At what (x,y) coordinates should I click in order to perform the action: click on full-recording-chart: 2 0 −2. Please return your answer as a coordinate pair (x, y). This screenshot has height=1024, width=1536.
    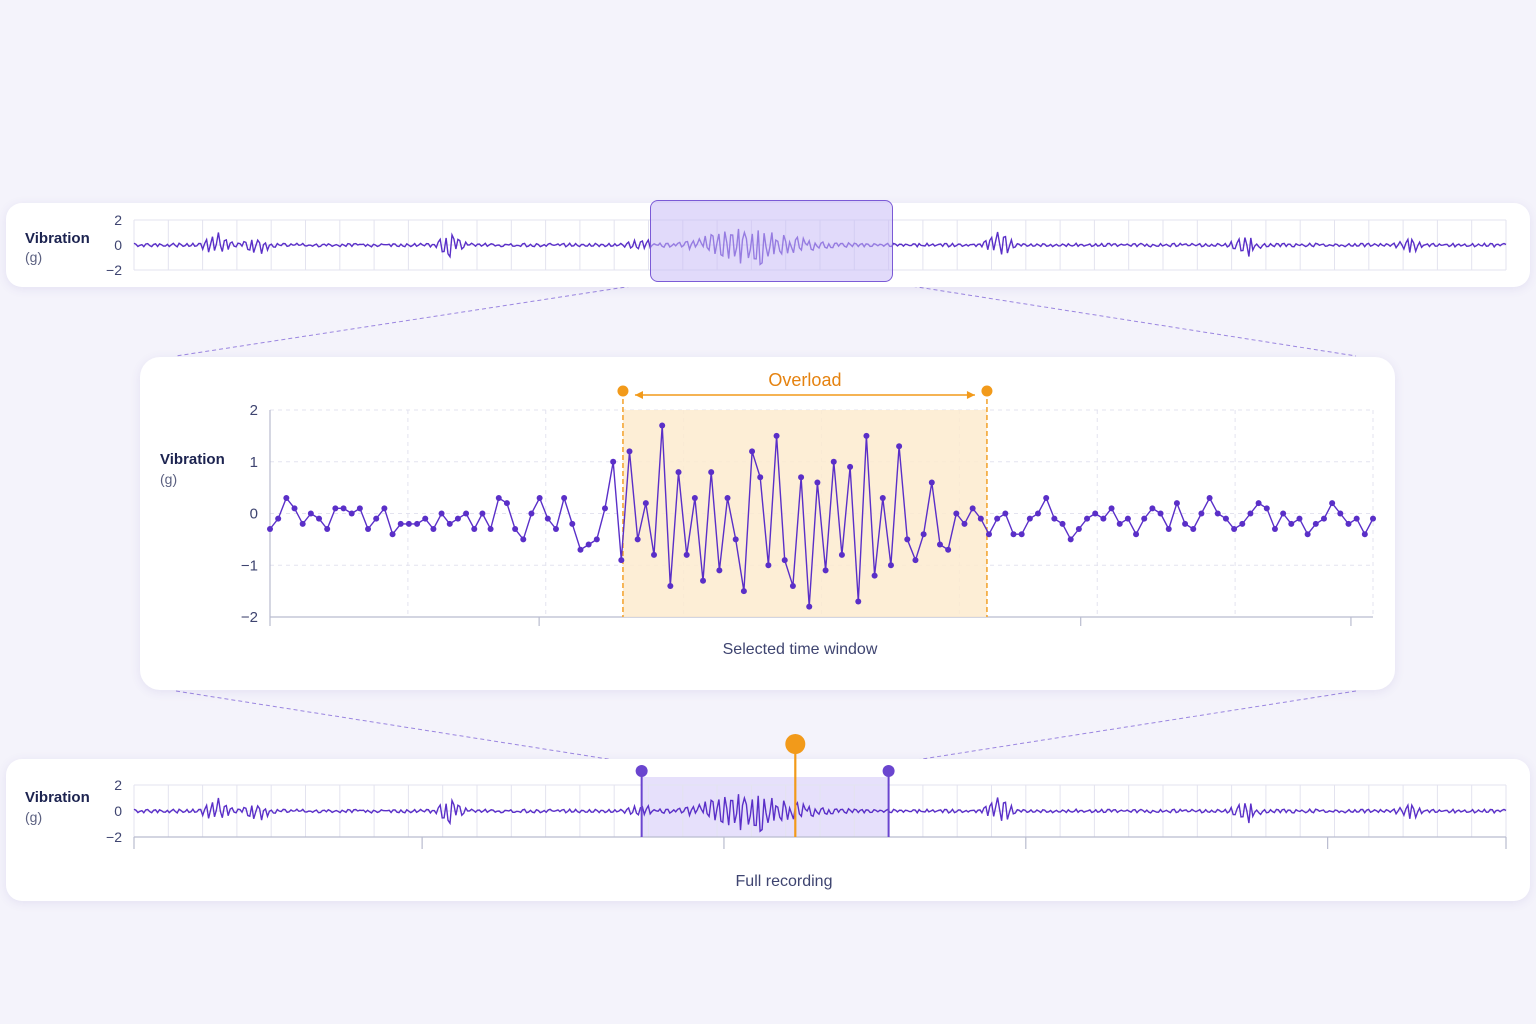
    Looking at the image, I should click on (806, 813).